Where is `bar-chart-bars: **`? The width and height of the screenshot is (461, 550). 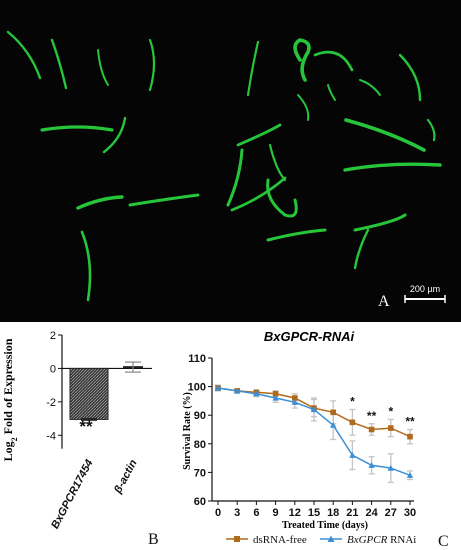 bar-chart-bars: ** is located at coordinates (106, 398).